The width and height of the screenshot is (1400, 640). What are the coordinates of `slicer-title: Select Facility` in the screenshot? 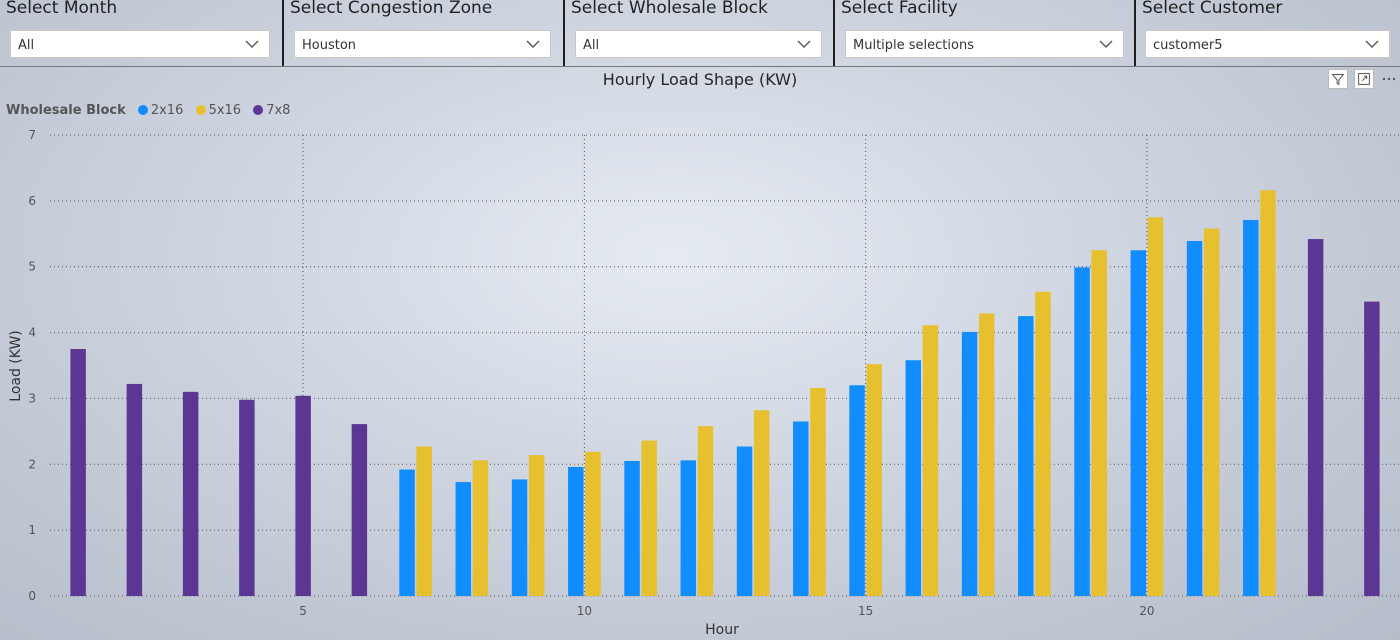 It's located at (899, 9).